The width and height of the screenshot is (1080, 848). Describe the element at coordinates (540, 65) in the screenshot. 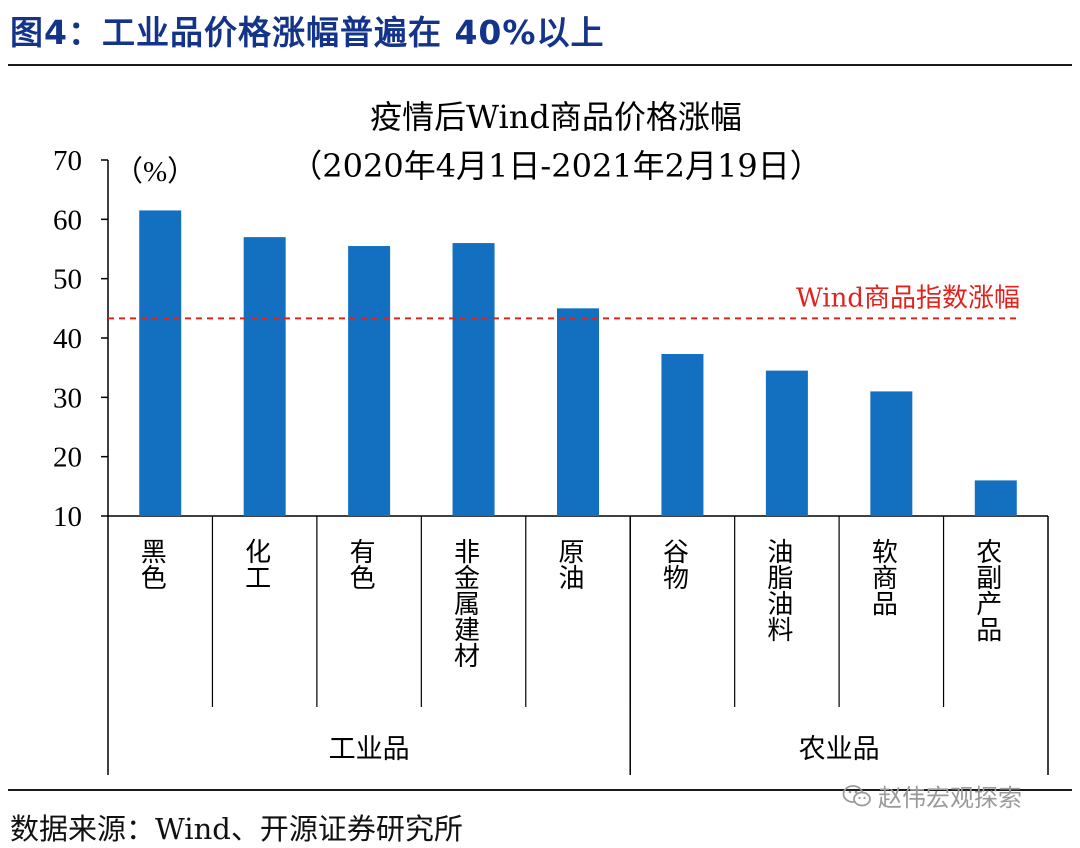

I see `top-rule` at that location.